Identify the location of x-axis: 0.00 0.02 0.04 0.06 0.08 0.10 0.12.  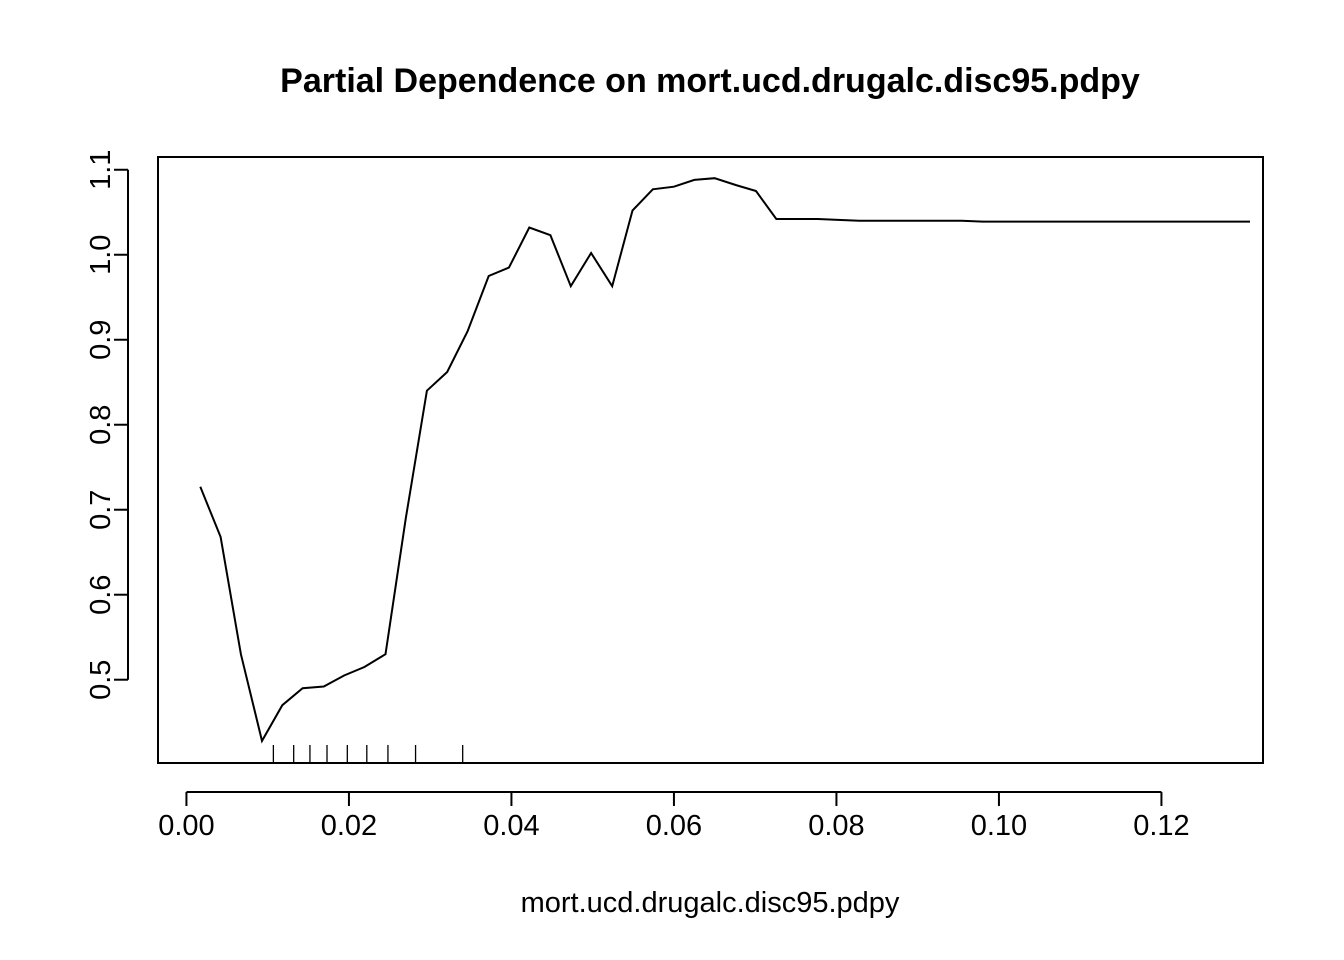
(674, 816).